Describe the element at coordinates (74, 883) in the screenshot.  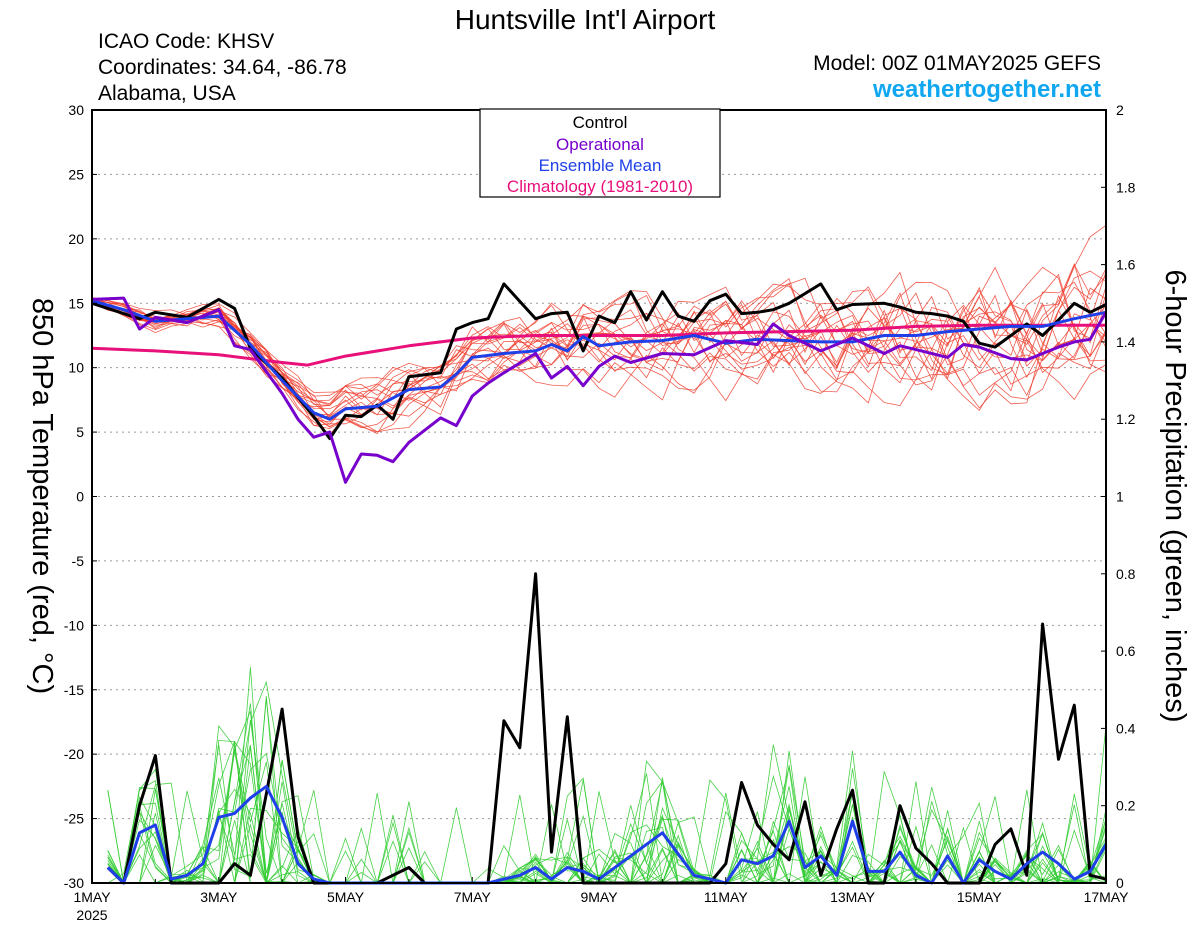
I see `left-tick-label: -30` at that location.